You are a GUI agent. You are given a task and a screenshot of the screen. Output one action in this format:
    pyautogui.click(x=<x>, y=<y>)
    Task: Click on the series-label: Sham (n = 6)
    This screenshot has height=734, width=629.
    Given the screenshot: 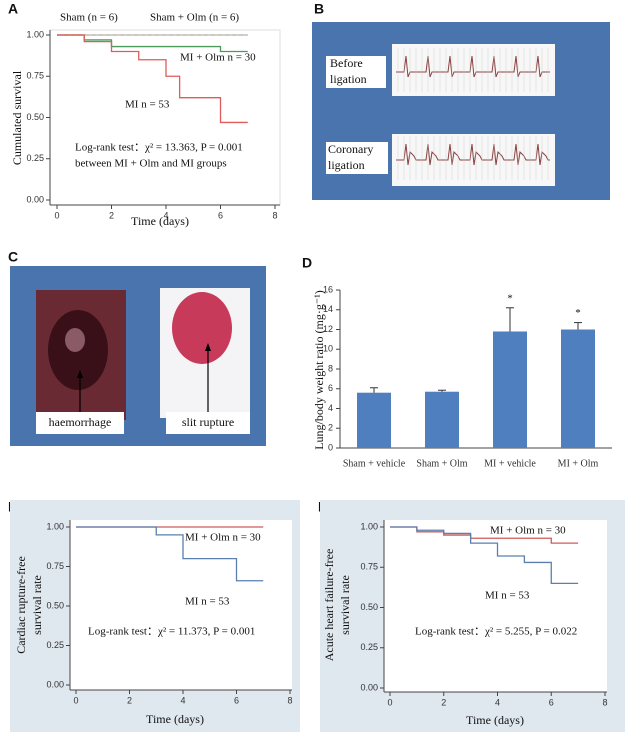 What is the action you would take?
    pyautogui.click(x=89, y=18)
    